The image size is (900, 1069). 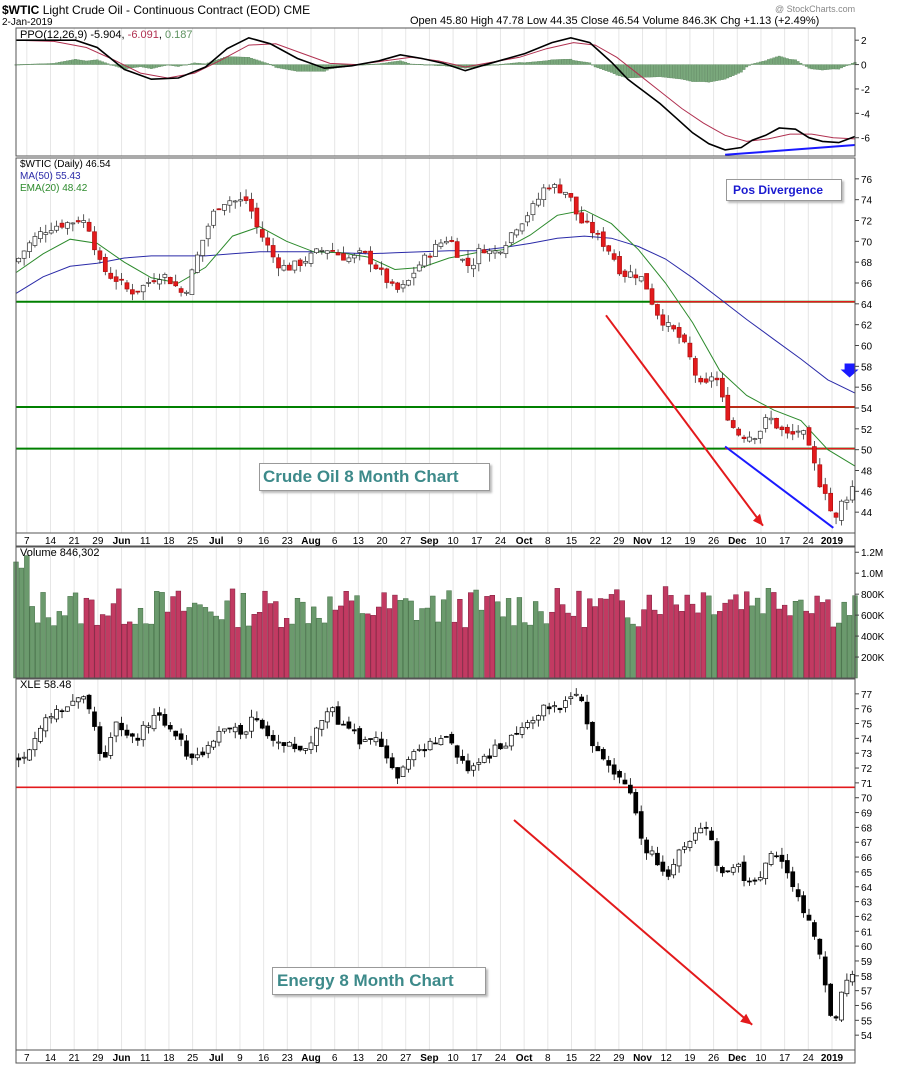 I want to click on xle-legend: XLE 58.48, so click(x=45, y=685).